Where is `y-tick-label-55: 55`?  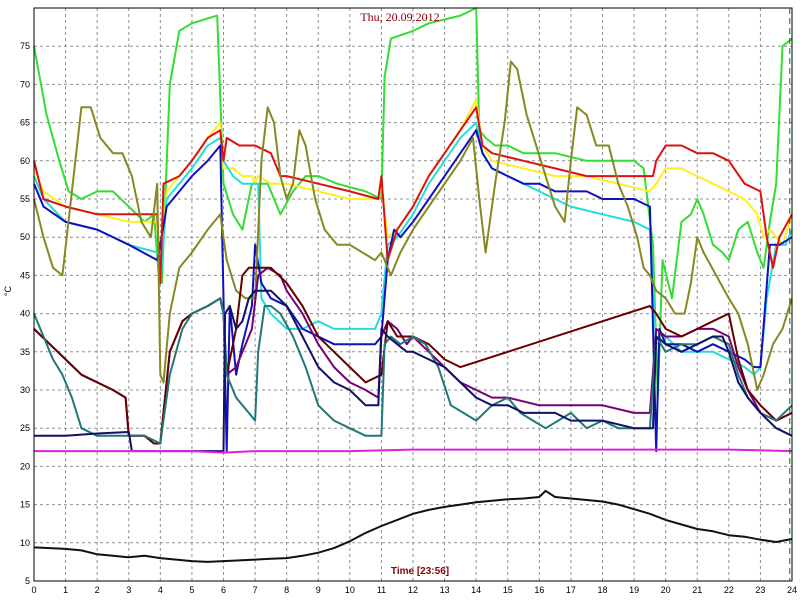 y-tick-label-55: 55 is located at coordinates (25, 199).